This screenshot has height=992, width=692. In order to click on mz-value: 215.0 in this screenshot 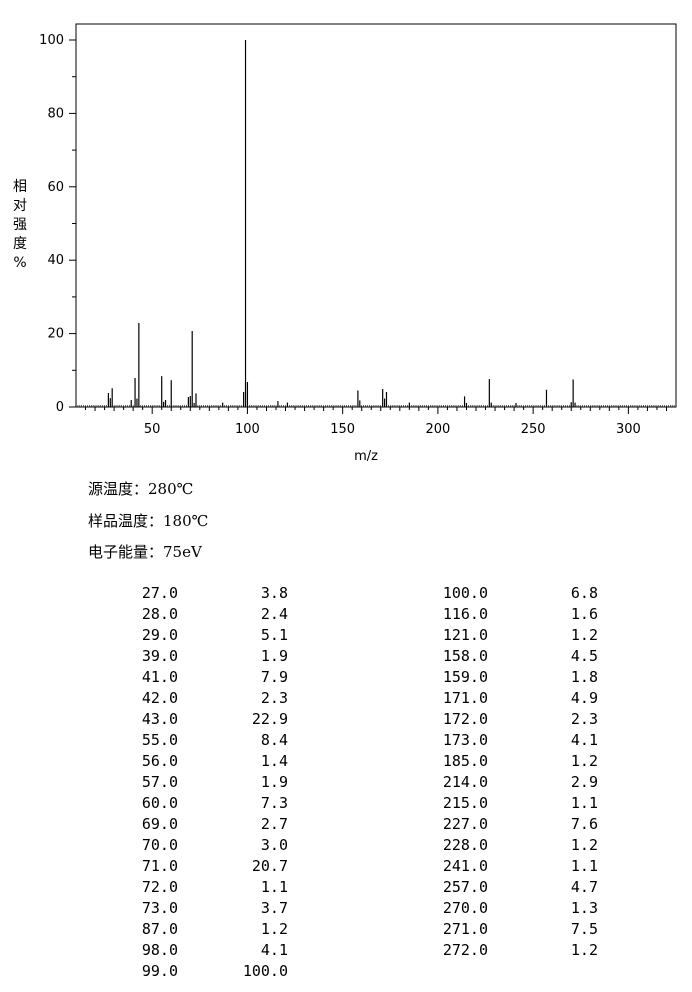, I will do `click(465, 803)`.